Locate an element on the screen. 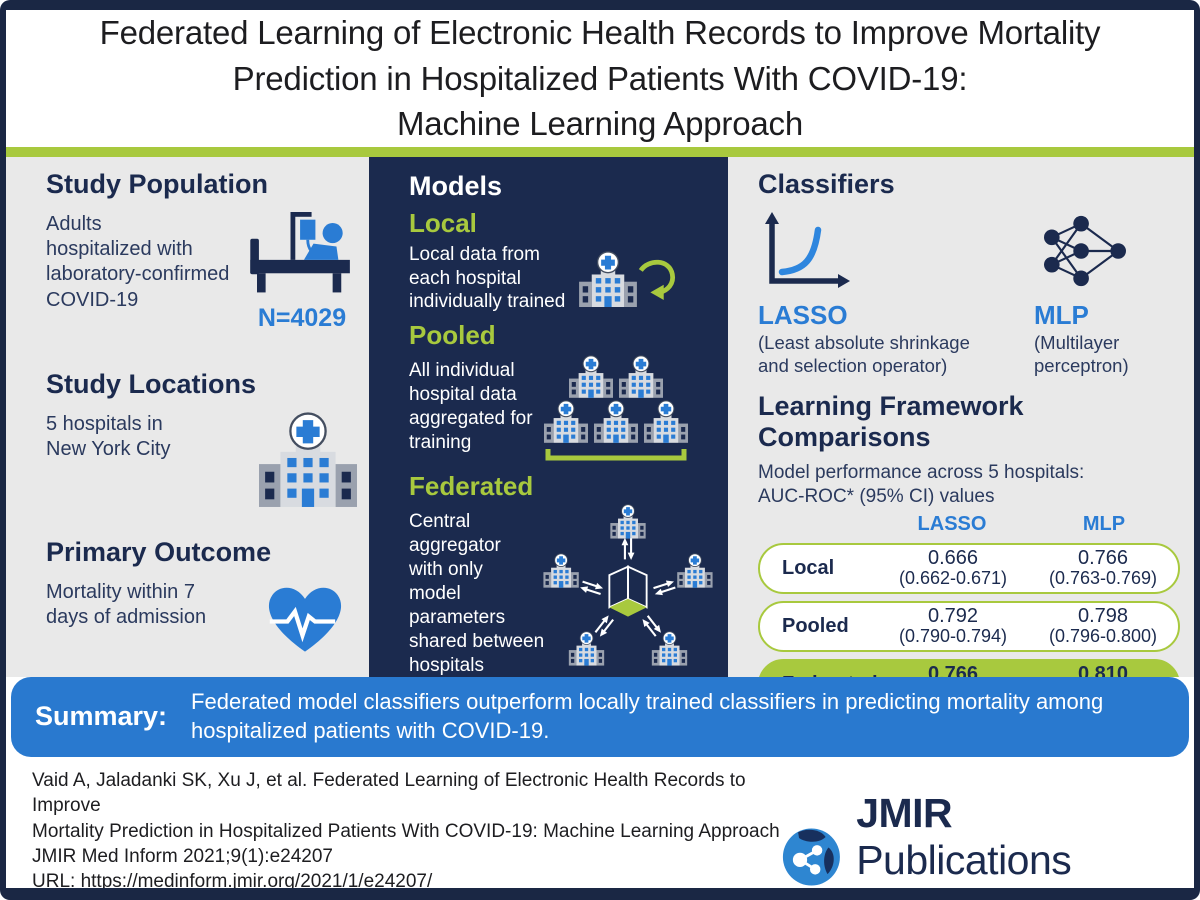  mlp-cell: 0.798 (0.796-0.800) is located at coordinates (1103, 625).